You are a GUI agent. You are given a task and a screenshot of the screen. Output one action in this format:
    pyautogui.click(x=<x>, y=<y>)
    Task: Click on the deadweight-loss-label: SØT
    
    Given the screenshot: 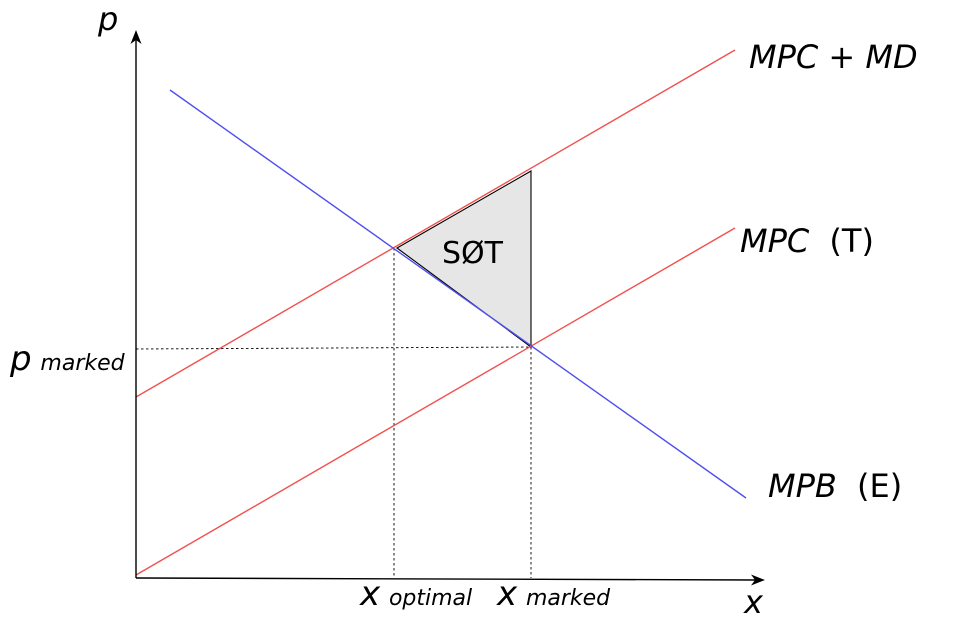 What is the action you would take?
    pyautogui.click(x=473, y=253)
    